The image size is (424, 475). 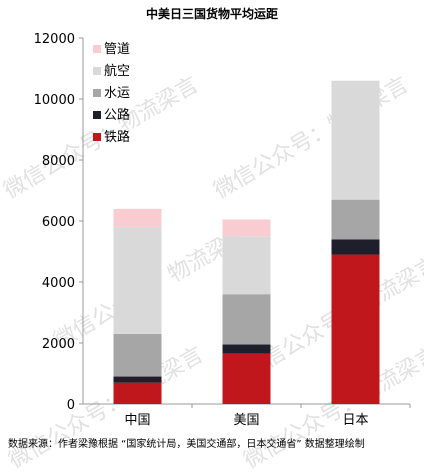 What do you see at coordinates (58, 161) in the screenshot?
I see `y-tick-label: 8000` at bounding box center [58, 161].